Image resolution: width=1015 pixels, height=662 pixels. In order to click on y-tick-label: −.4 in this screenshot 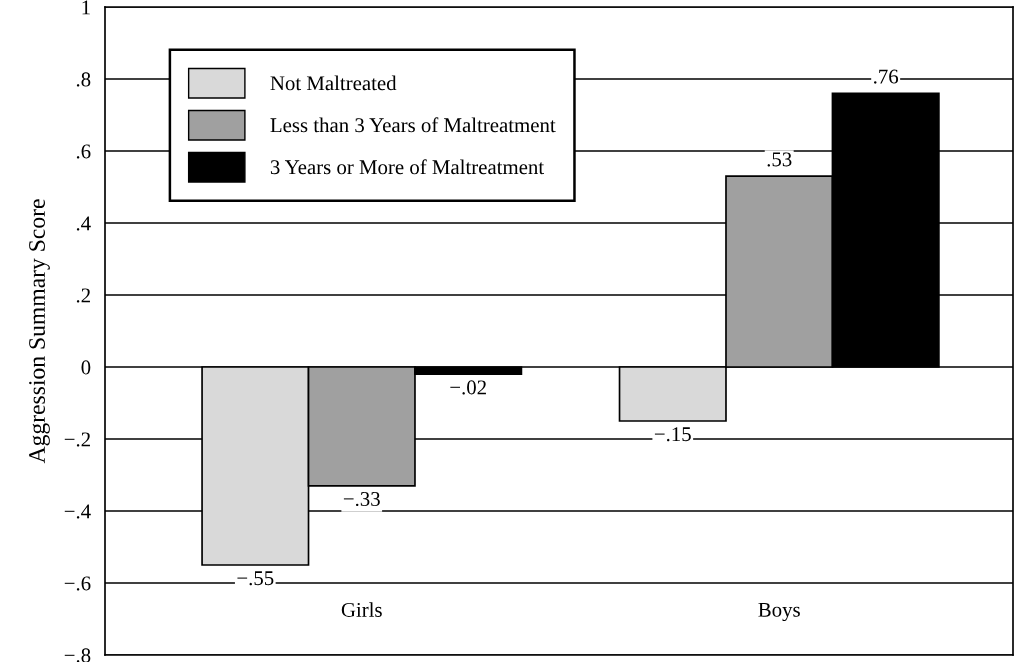, I will do `click(77, 511)`.